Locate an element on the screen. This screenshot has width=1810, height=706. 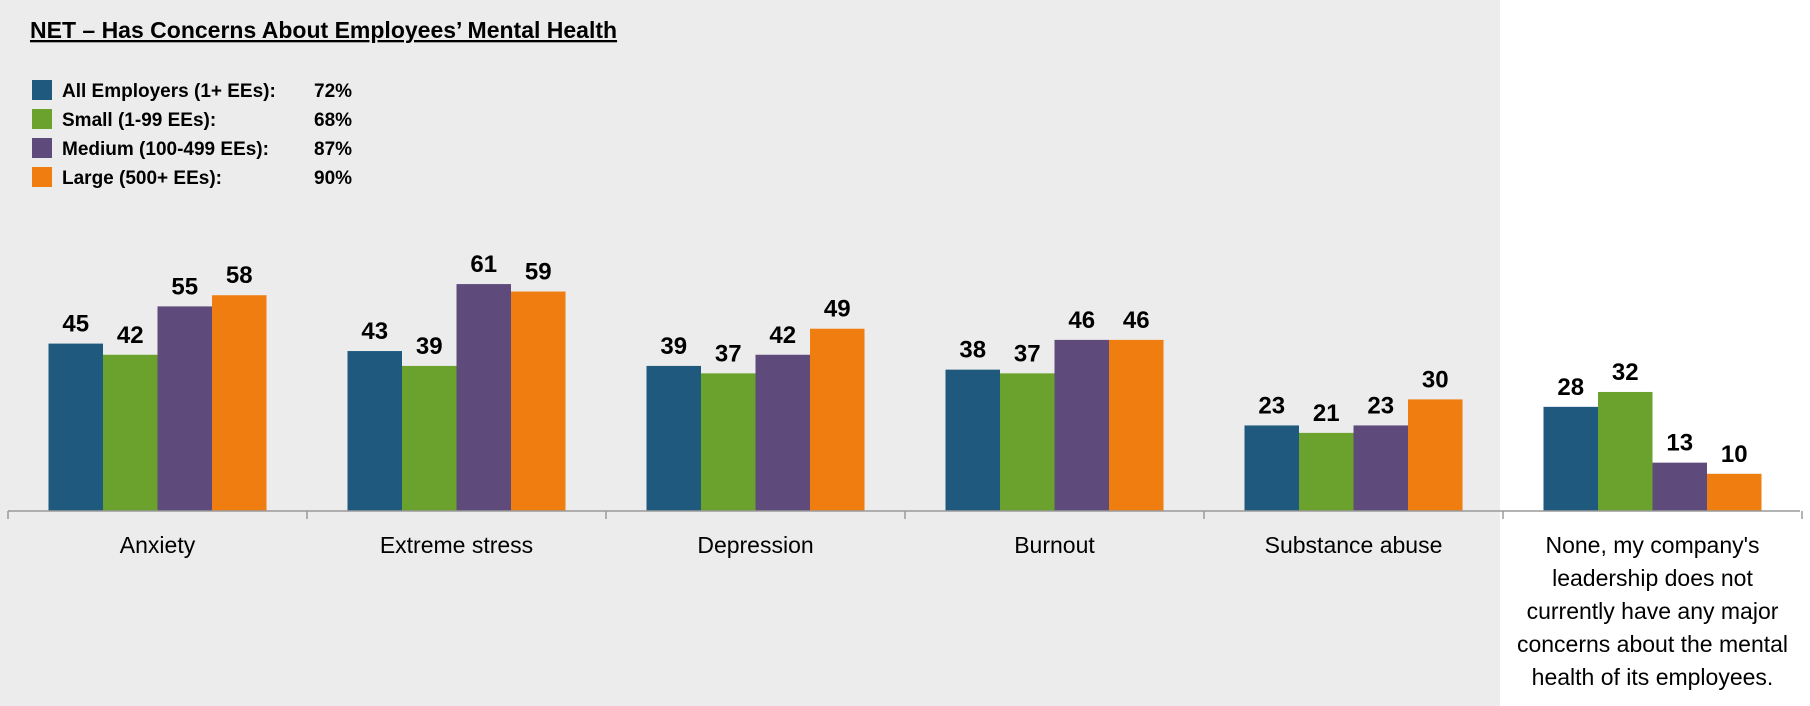
data-label: 30 is located at coordinates (1435, 379).